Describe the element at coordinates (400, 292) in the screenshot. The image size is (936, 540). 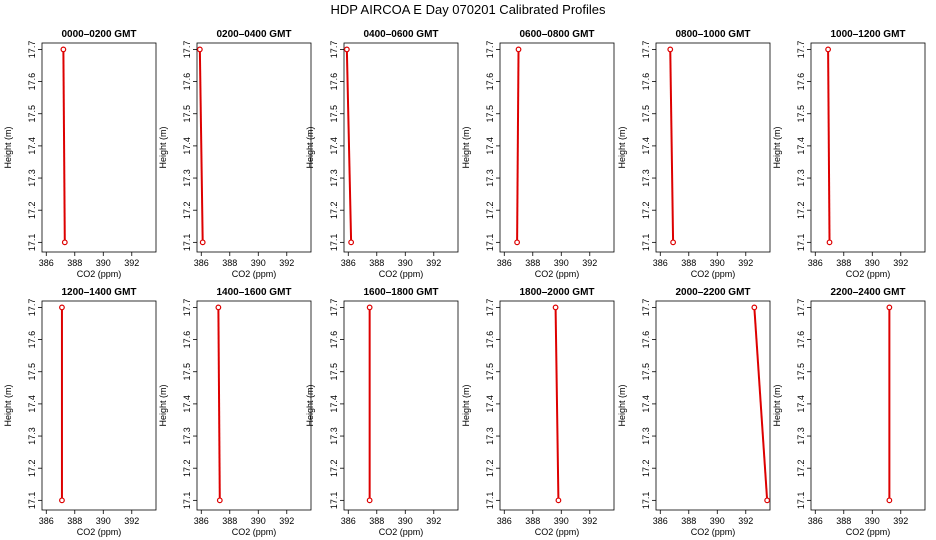
I see `panel-title: 1600–1800 GMT` at that location.